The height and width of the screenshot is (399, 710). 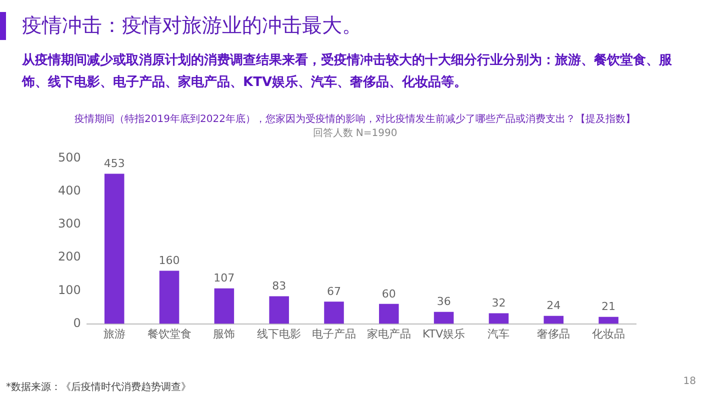 What do you see at coordinates (389, 293) in the screenshot?
I see `data-label: 60` at bounding box center [389, 293].